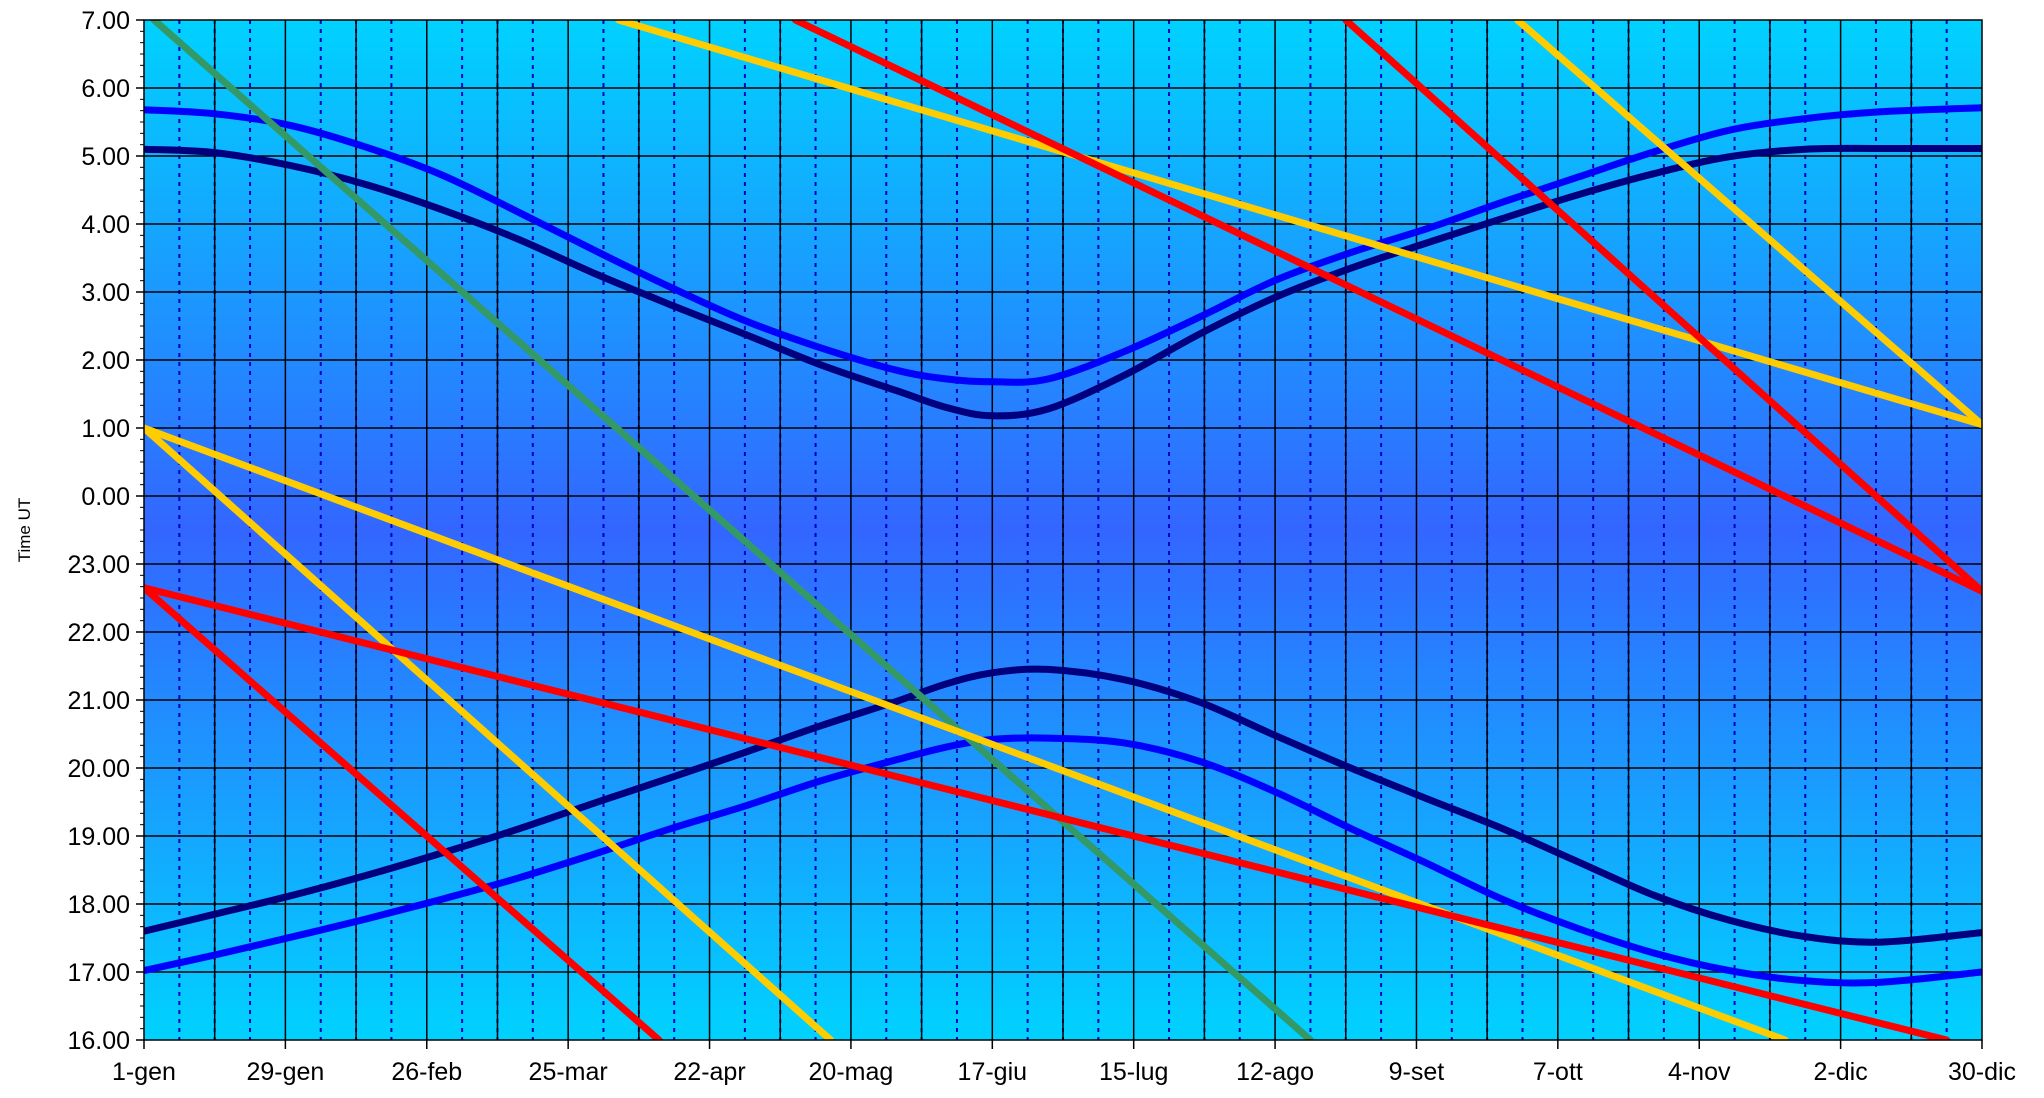  I want to click on y-tick-label: 16.00, so click(98, 1041).